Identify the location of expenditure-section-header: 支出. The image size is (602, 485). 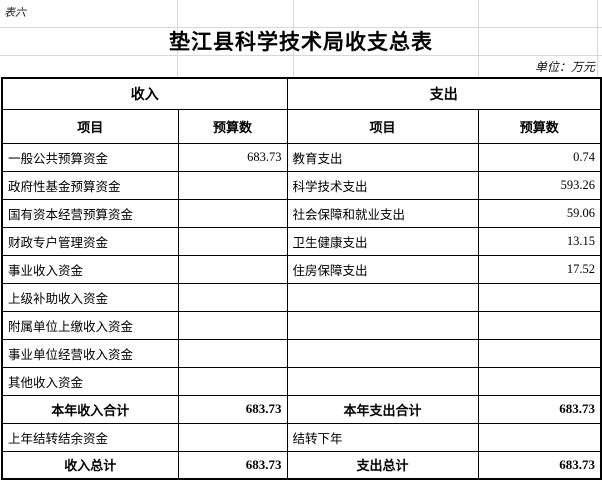
(444, 93).